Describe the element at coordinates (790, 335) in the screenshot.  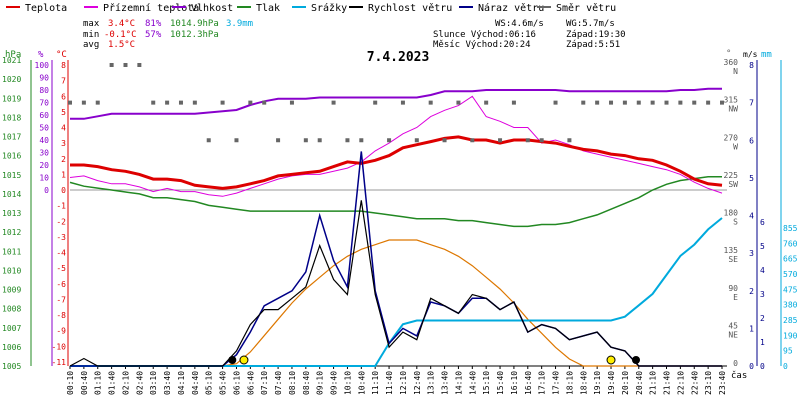
I see `tick-rain-7: 190` at that location.